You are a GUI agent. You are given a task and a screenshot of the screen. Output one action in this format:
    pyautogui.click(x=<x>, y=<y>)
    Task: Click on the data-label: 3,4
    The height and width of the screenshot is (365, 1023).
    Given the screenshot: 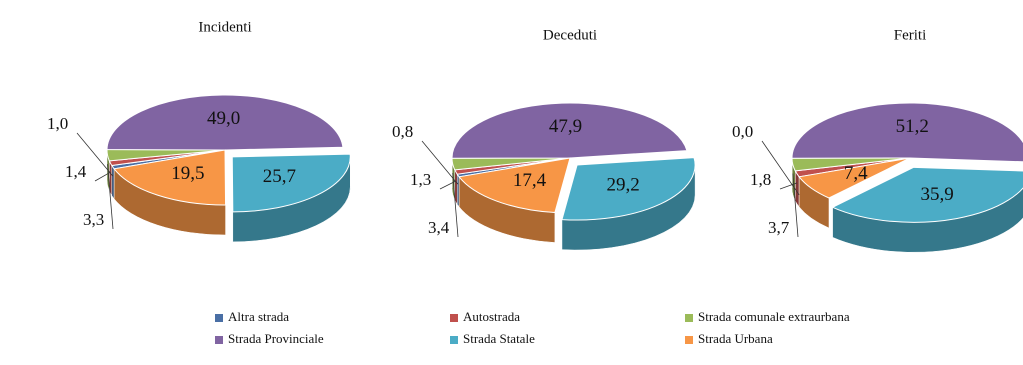 What is the action you would take?
    pyautogui.click(x=439, y=227)
    